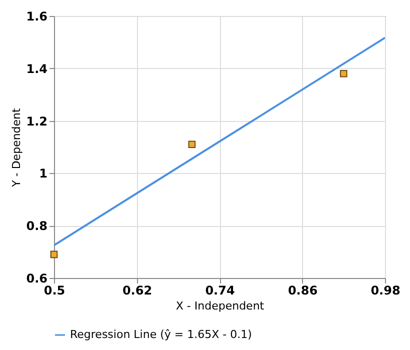  I want to click on y-tick-label: 1.4, so click(37, 69).